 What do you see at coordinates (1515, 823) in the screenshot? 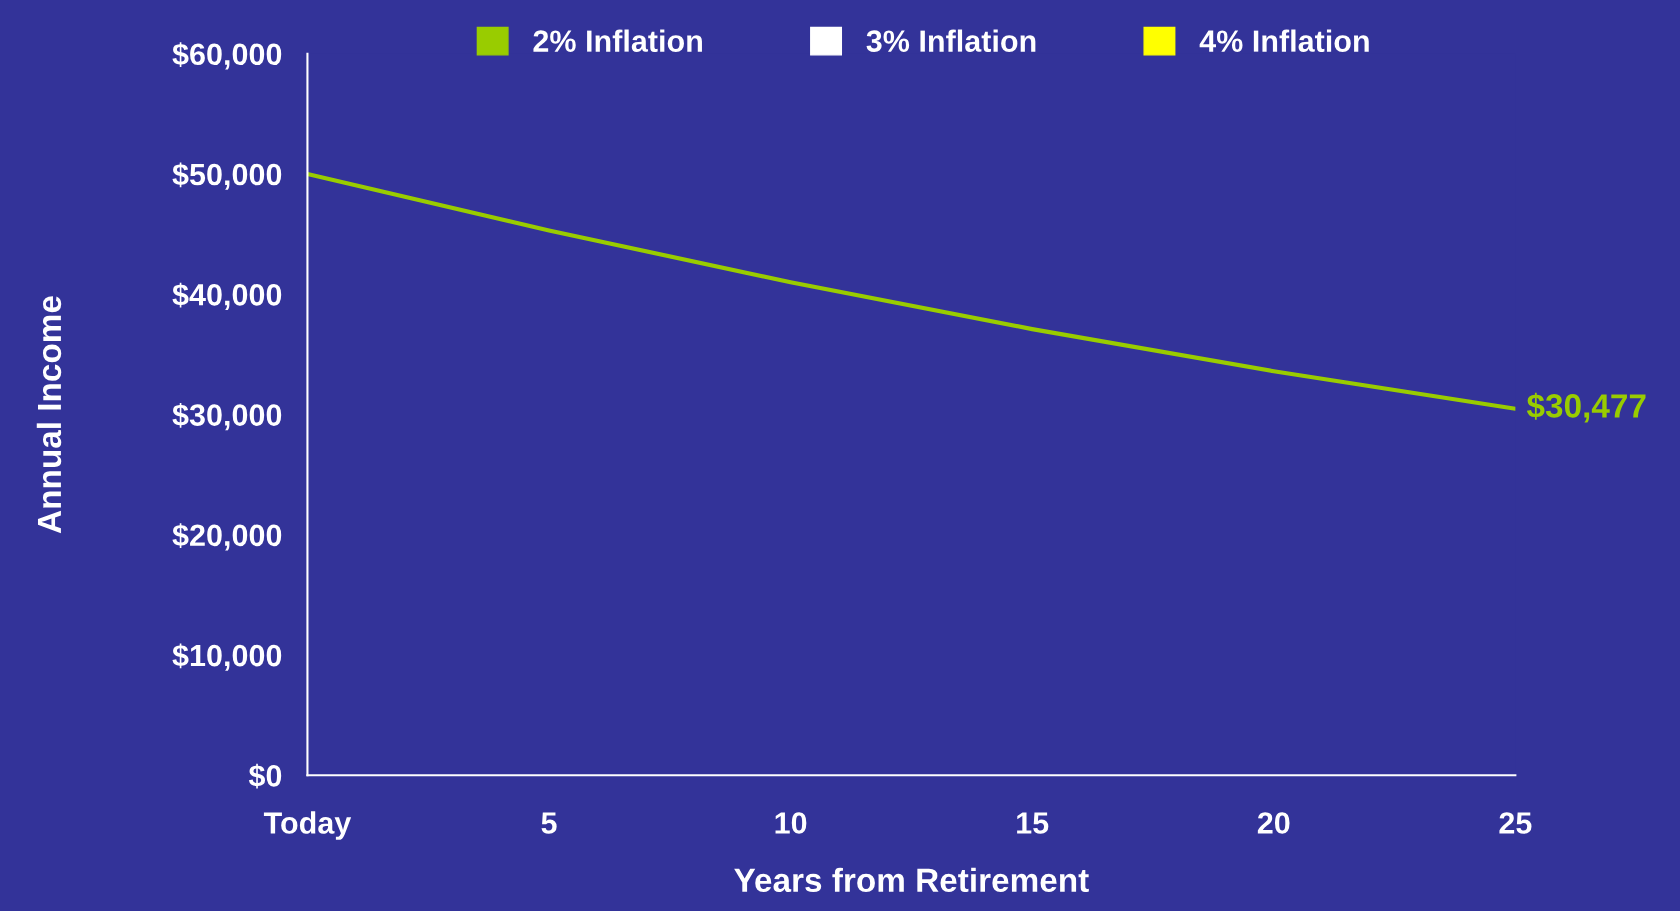
I see `x-tick-label: 25` at bounding box center [1515, 823].